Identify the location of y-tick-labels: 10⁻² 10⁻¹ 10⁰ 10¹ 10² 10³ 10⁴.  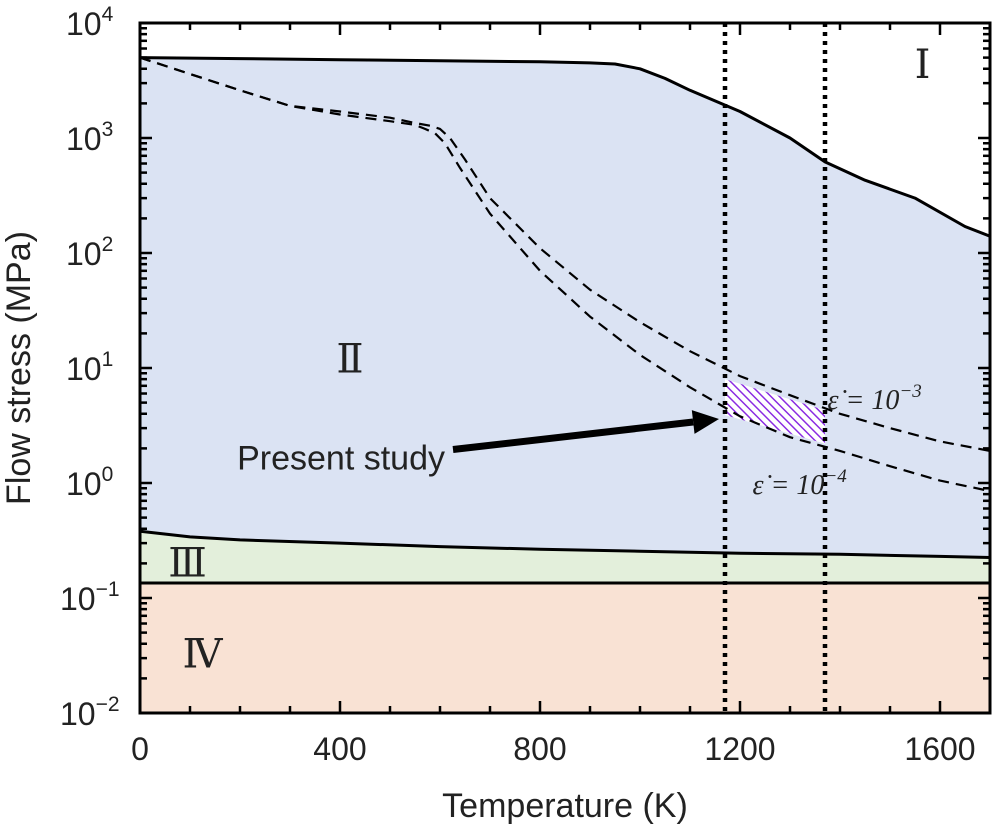
(90, 367).